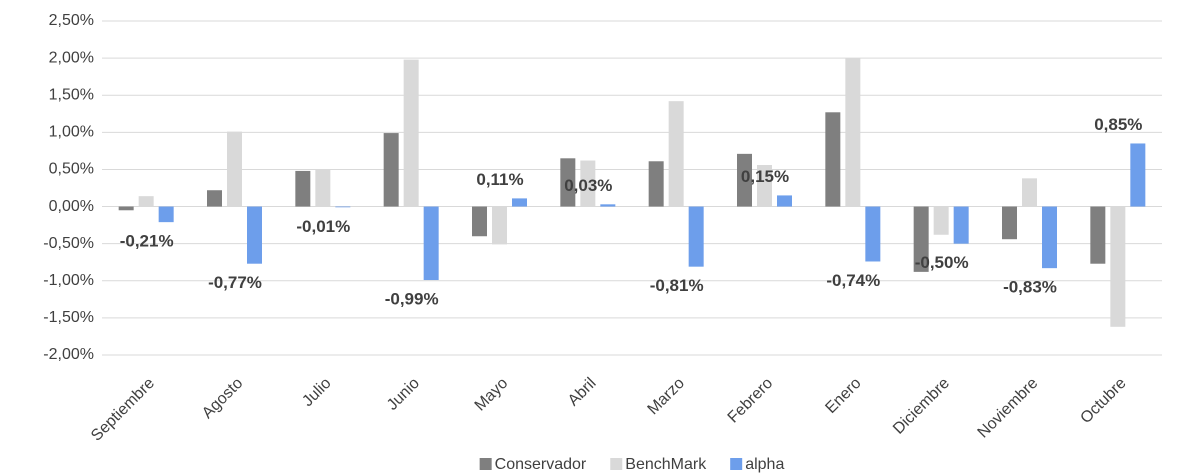 This screenshot has width=1183, height=475. I want to click on x-tick-label: Enero, so click(843, 396).